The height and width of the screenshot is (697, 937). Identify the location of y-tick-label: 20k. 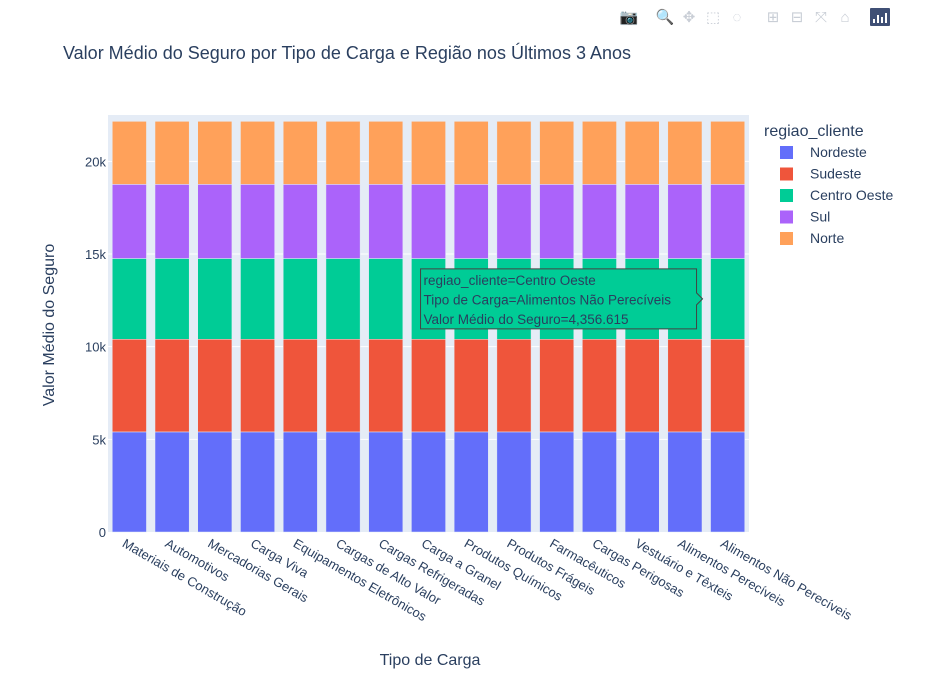
(95, 161).